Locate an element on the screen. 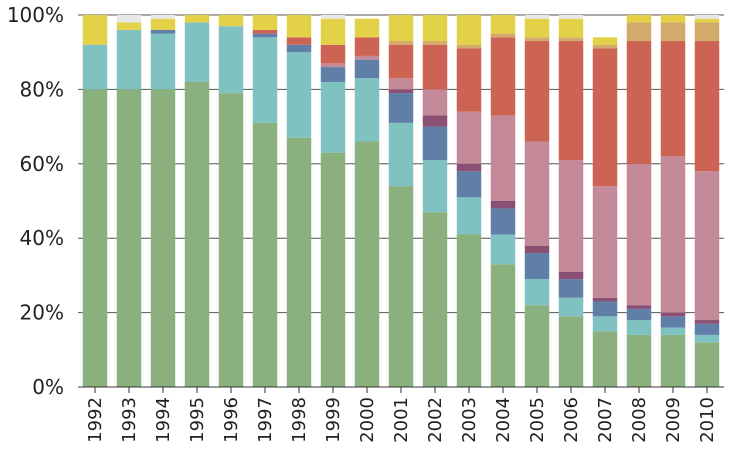 Image resolution: width=732 pixels, height=457 pixels. x-tick-label: 2010 is located at coordinates (707, 420).